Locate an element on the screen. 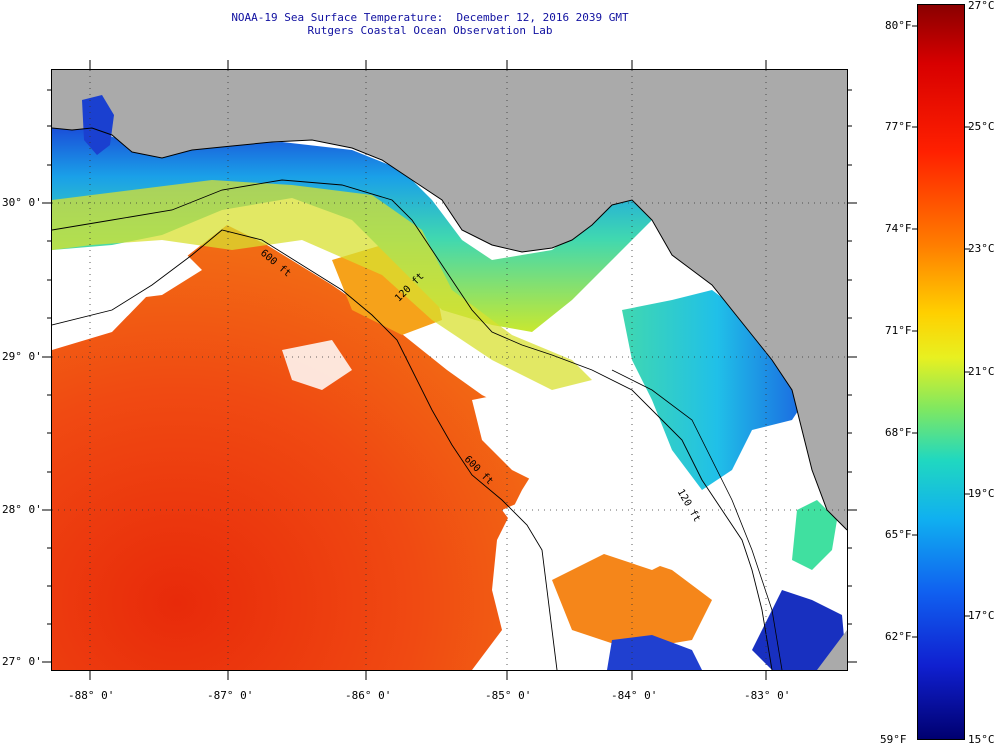 The height and width of the screenshot is (754, 1000). c-label-25: 25°C is located at coordinates (981, 126).